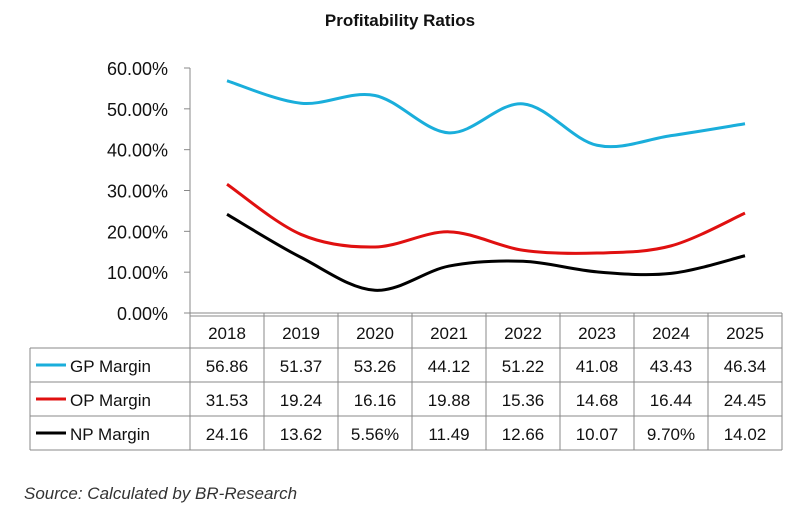  I want to click on y-tick-label: 0.00%, so click(142, 314).